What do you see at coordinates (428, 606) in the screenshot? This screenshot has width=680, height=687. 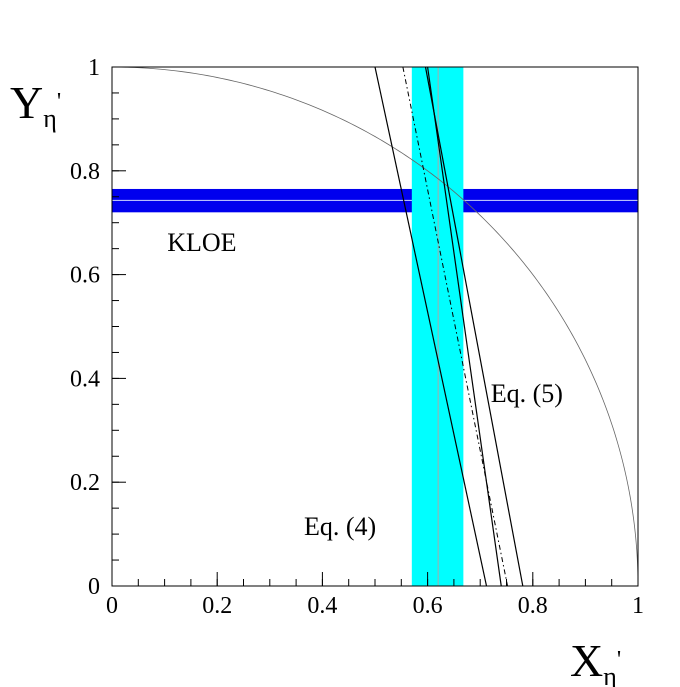 I see `x-tick-label: 0.6` at bounding box center [428, 606].